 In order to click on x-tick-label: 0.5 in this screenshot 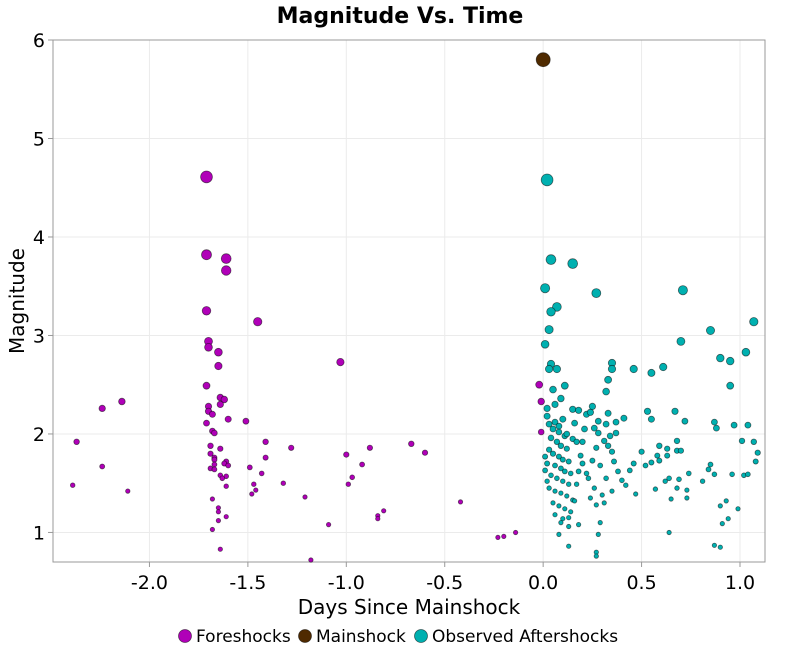, I will do `click(641, 583)`.